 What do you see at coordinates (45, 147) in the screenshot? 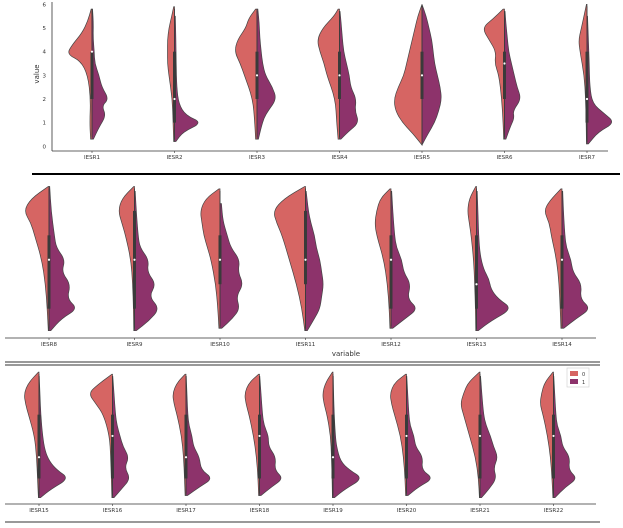
I see `y-tick-label: 0` at bounding box center [45, 147].